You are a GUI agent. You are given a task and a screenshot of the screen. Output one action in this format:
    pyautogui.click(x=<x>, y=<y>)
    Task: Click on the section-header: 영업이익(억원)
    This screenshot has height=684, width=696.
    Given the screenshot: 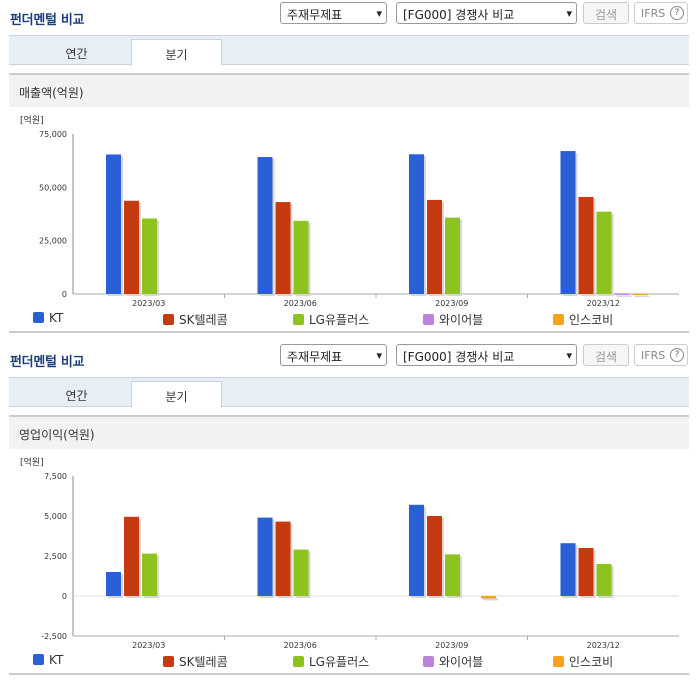 What is the action you would take?
    pyautogui.click(x=349, y=432)
    